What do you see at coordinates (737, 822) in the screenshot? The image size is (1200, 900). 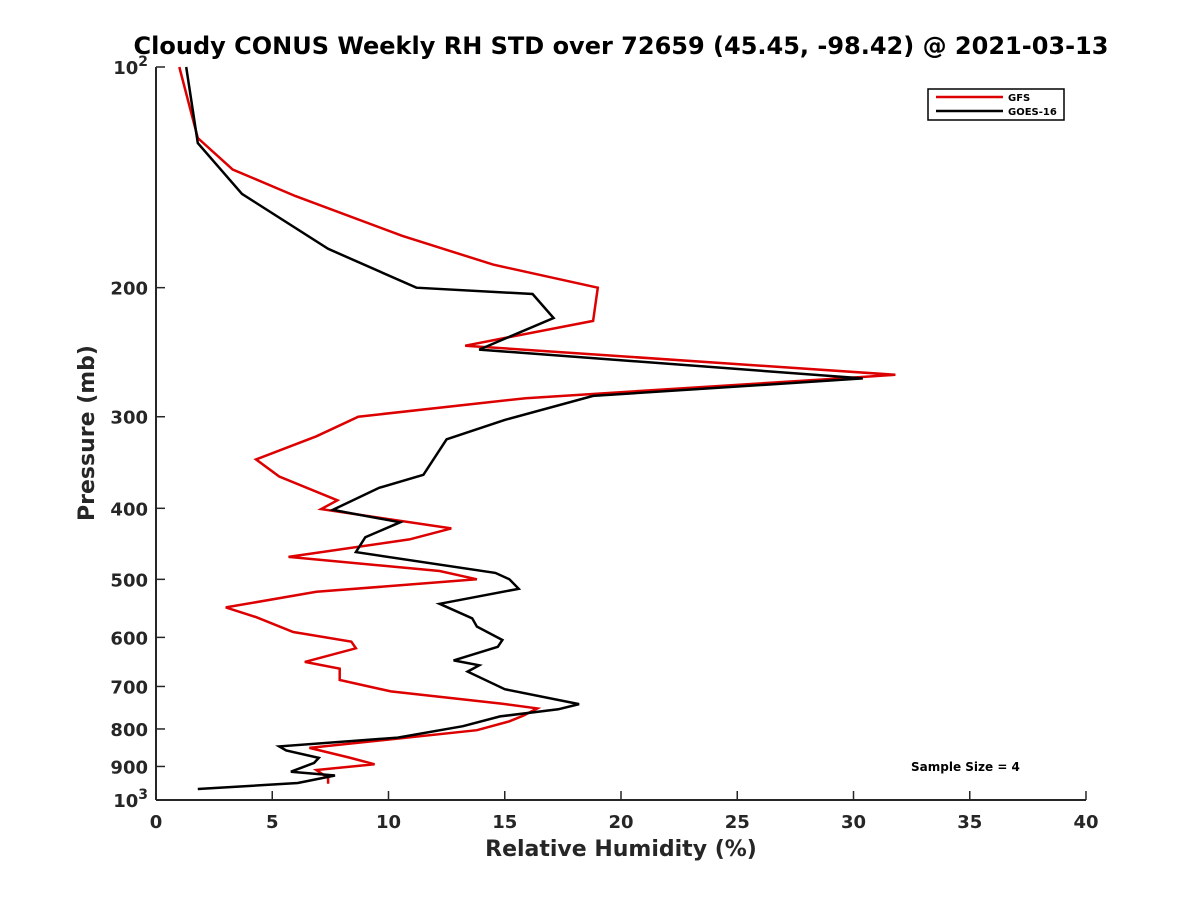 I see `x-tick-label: 25` at bounding box center [737, 822].